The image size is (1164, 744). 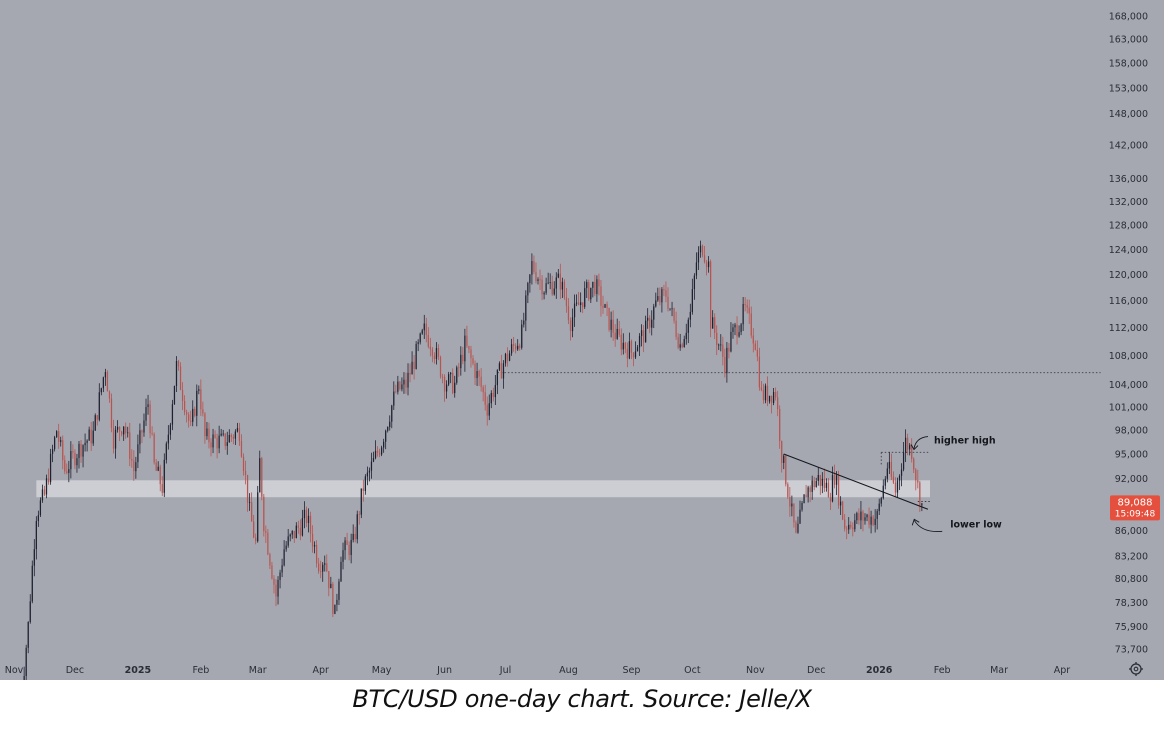 I want to click on y-tick-label: 136,000, so click(x=1128, y=179).